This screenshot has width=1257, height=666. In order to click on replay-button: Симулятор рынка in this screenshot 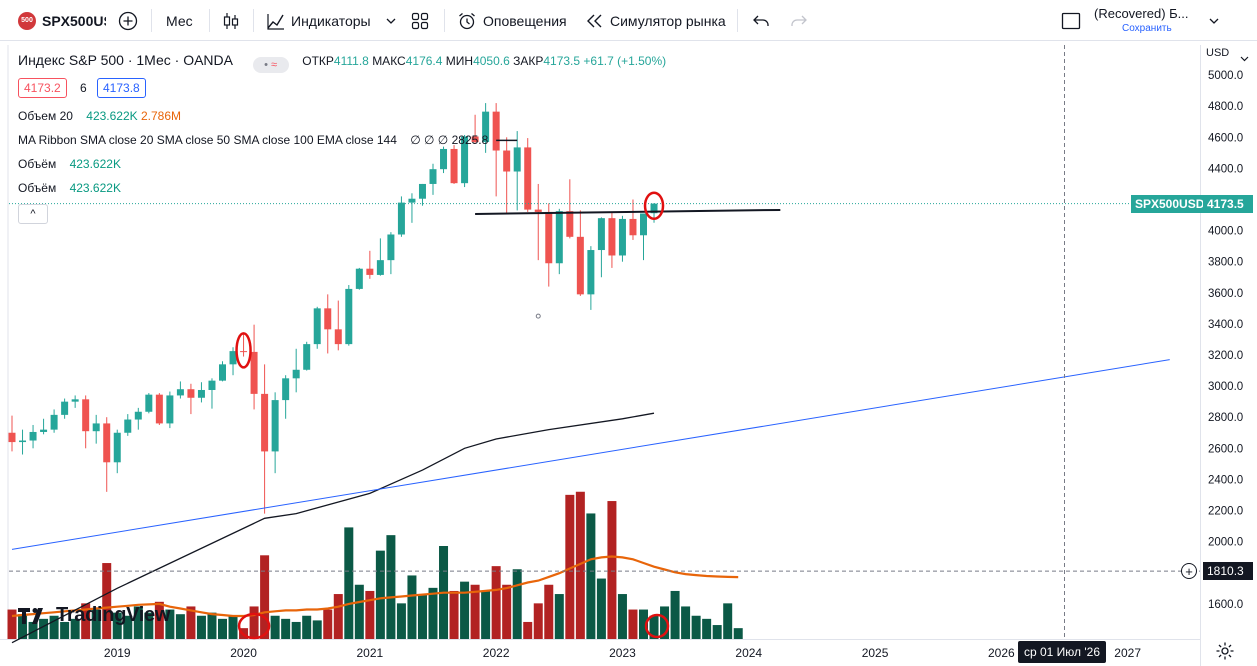, I will do `click(655, 20)`.